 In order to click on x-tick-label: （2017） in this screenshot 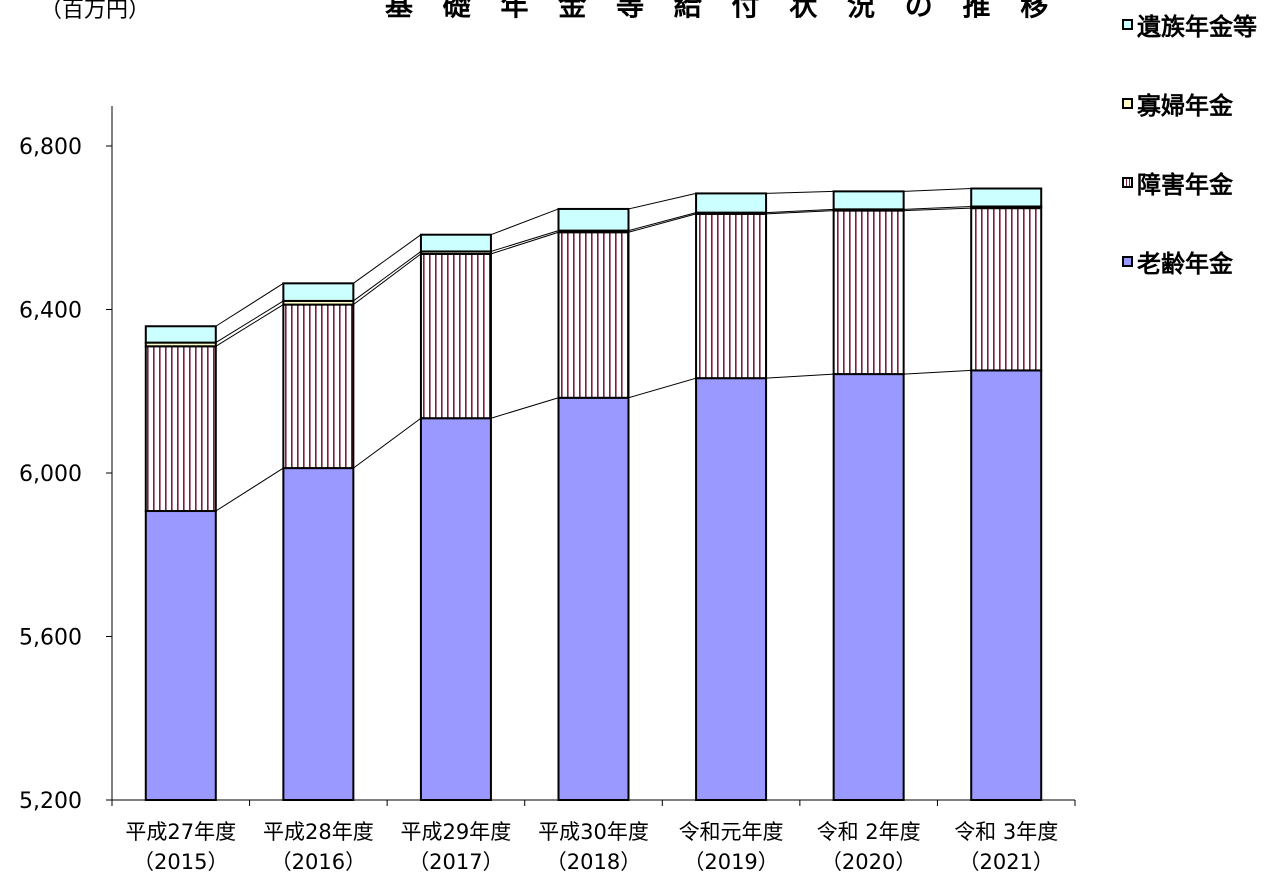, I will do `click(455, 862)`.